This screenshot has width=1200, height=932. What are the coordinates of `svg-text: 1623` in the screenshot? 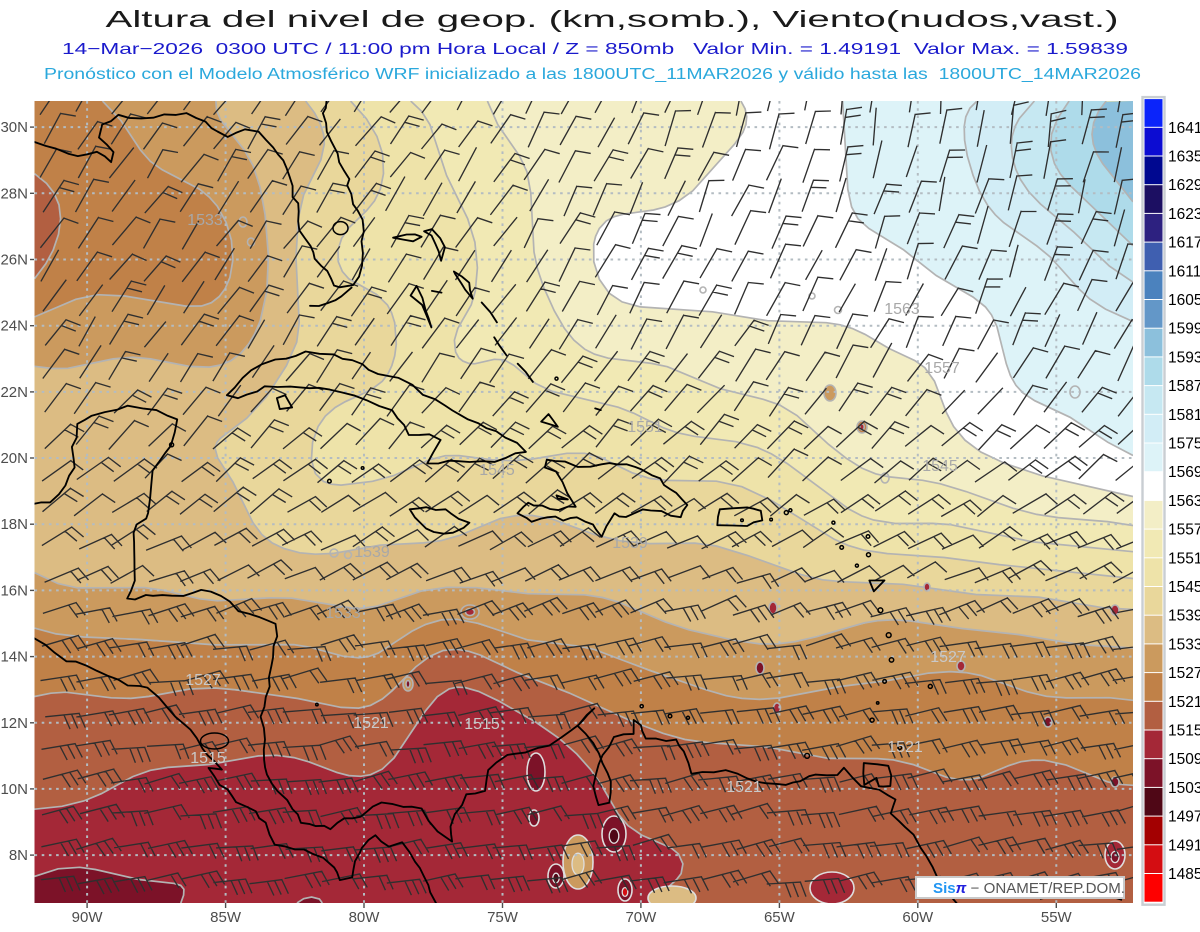 It's located at (1184, 214).